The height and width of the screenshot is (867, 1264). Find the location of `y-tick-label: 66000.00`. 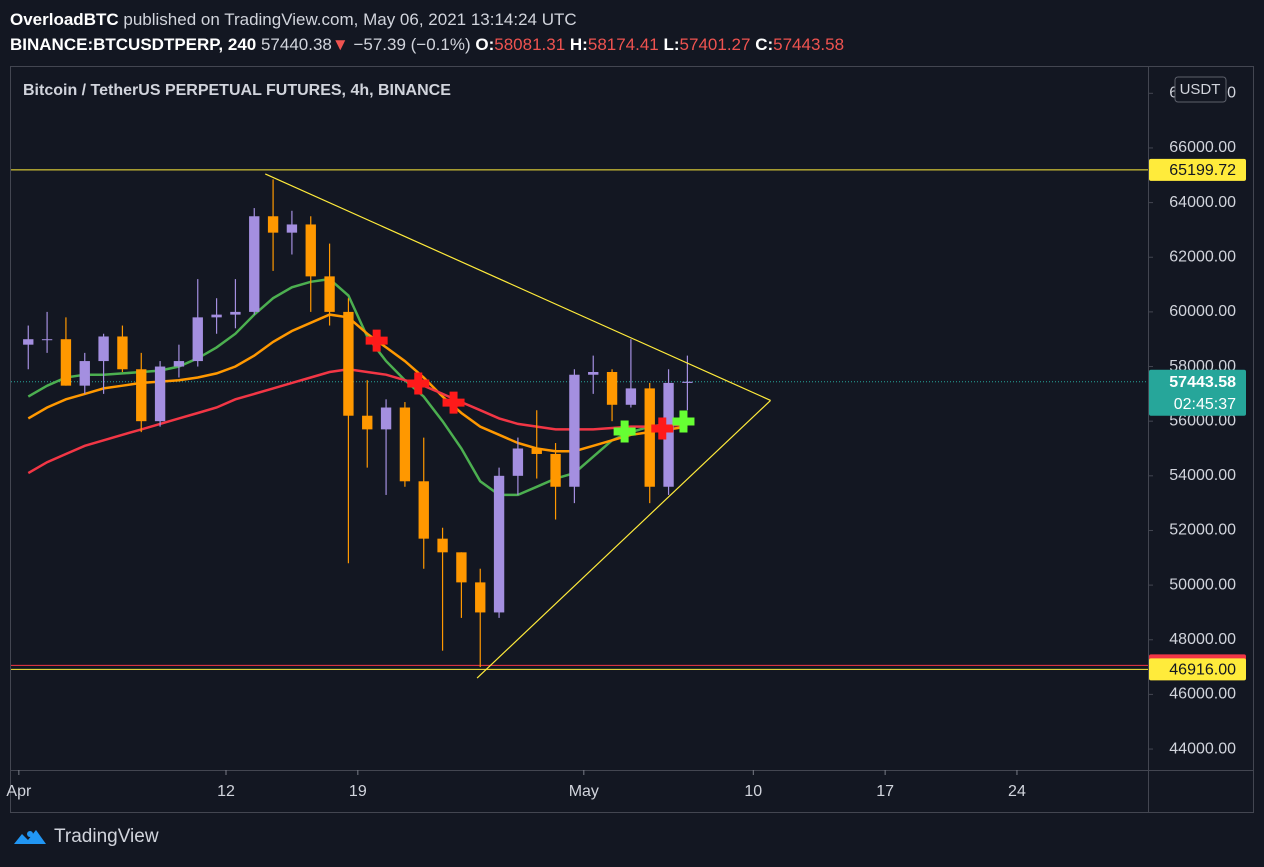

y-tick-label: 66000.00 is located at coordinates (1202, 147).